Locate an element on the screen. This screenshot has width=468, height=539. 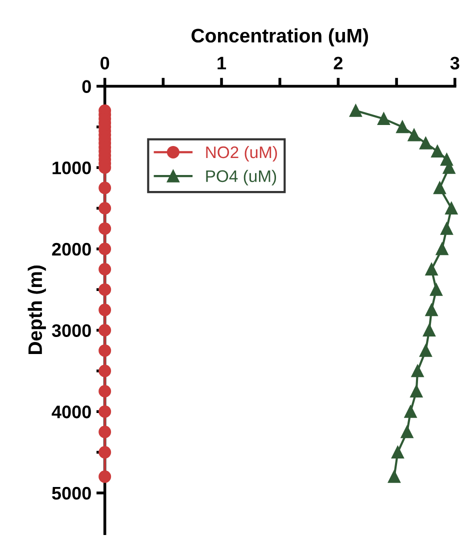
x-axis-title: Concentration (uM) is located at coordinates (280, 37).